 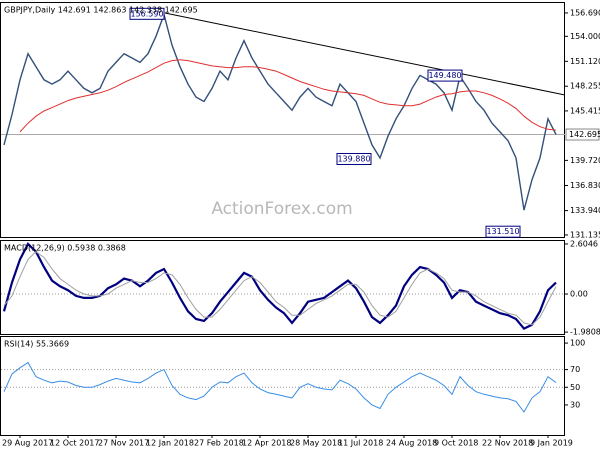 I want to click on y-tick-label: 154.000, so click(x=585, y=36).